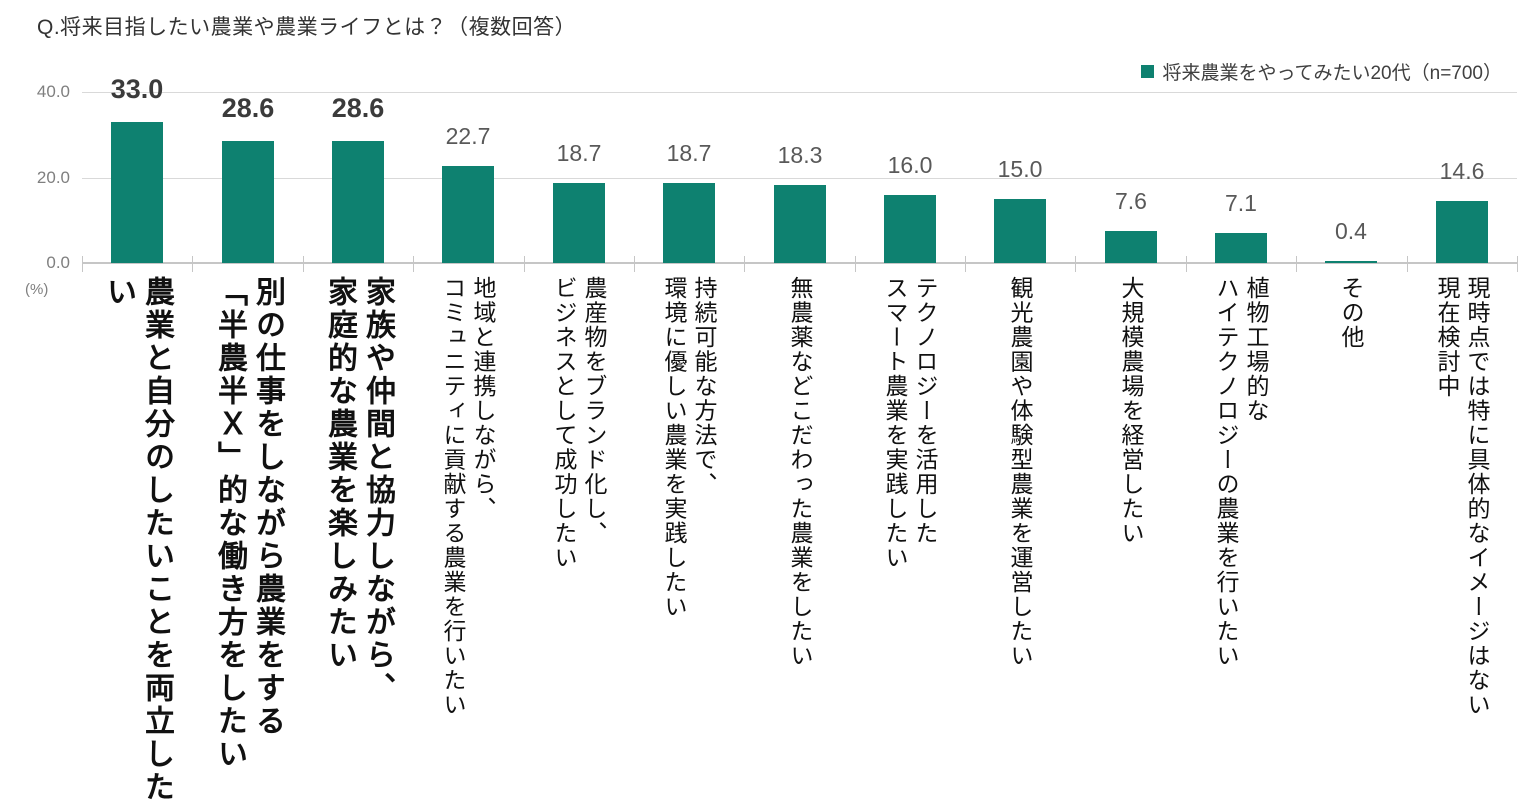 Image resolution: width=1536 pixels, height=811 pixels. I want to click on category-label: テクノロジーを活用した スマート農業を実践したい, so click(910, 423).